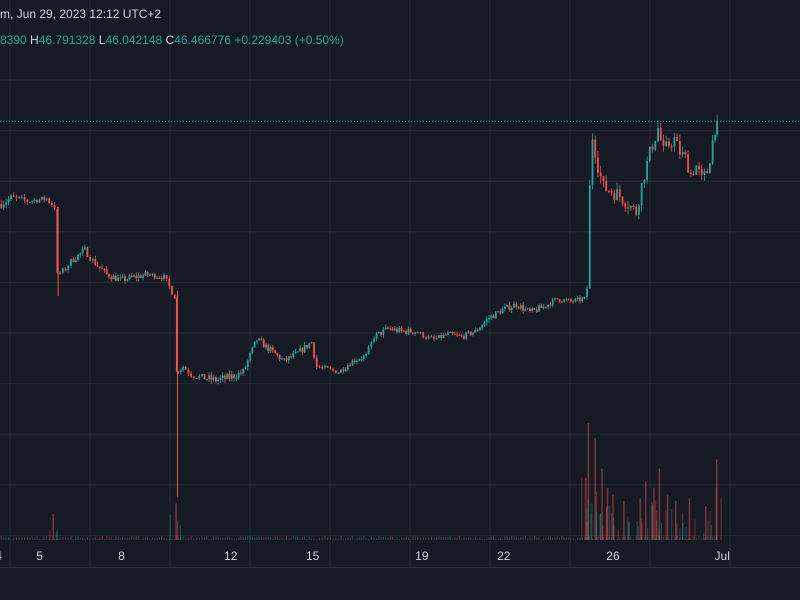 Image resolution: width=800 pixels, height=600 pixels. I want to click on x-tick-label: 12, so click(231, 556).